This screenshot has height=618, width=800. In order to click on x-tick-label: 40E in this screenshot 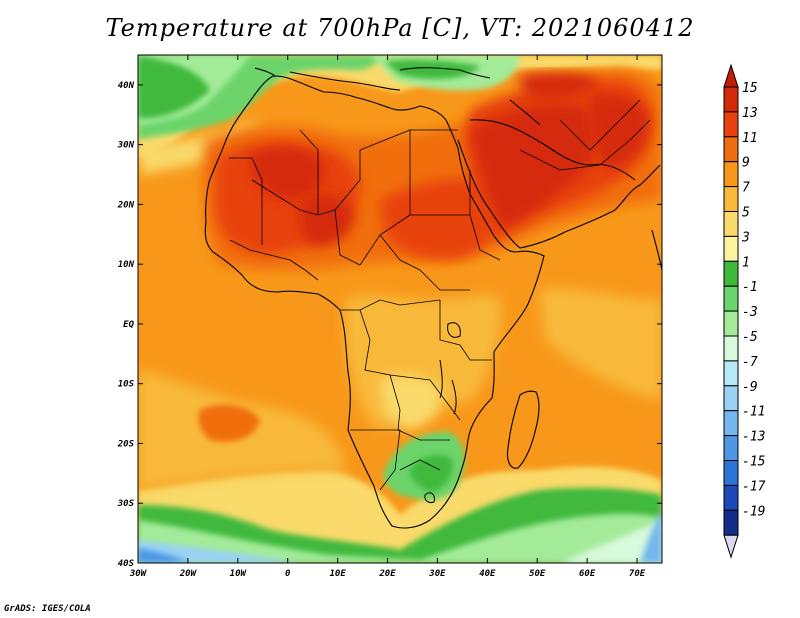, I will do `click(487, 574)`.